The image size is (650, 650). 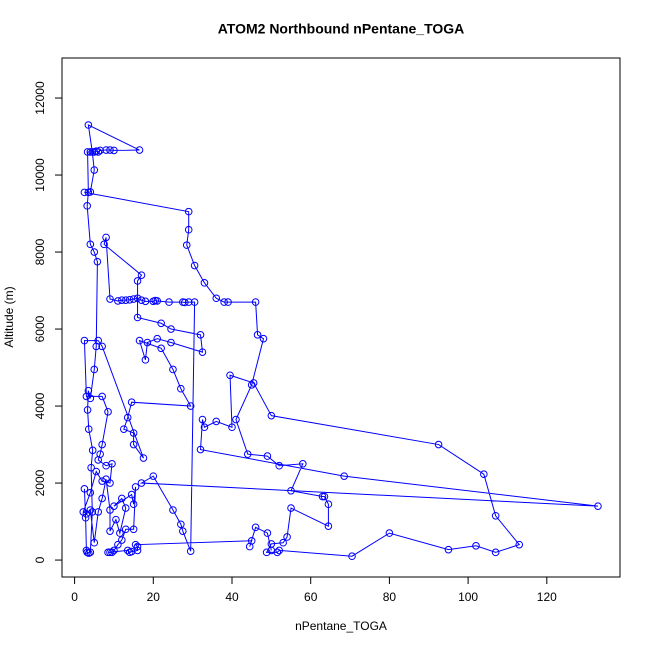 I want to click on y-tick-label: 4000, so click(x=40, y=405).